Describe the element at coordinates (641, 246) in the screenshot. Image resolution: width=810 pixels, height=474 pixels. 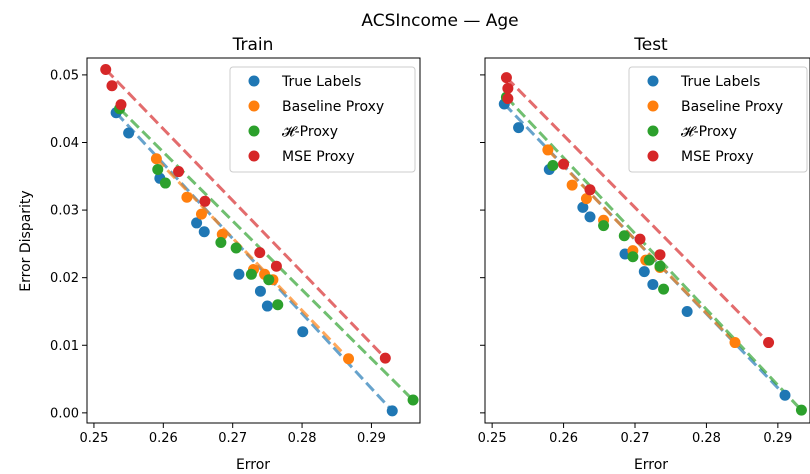
I see `trend-line` at that location.